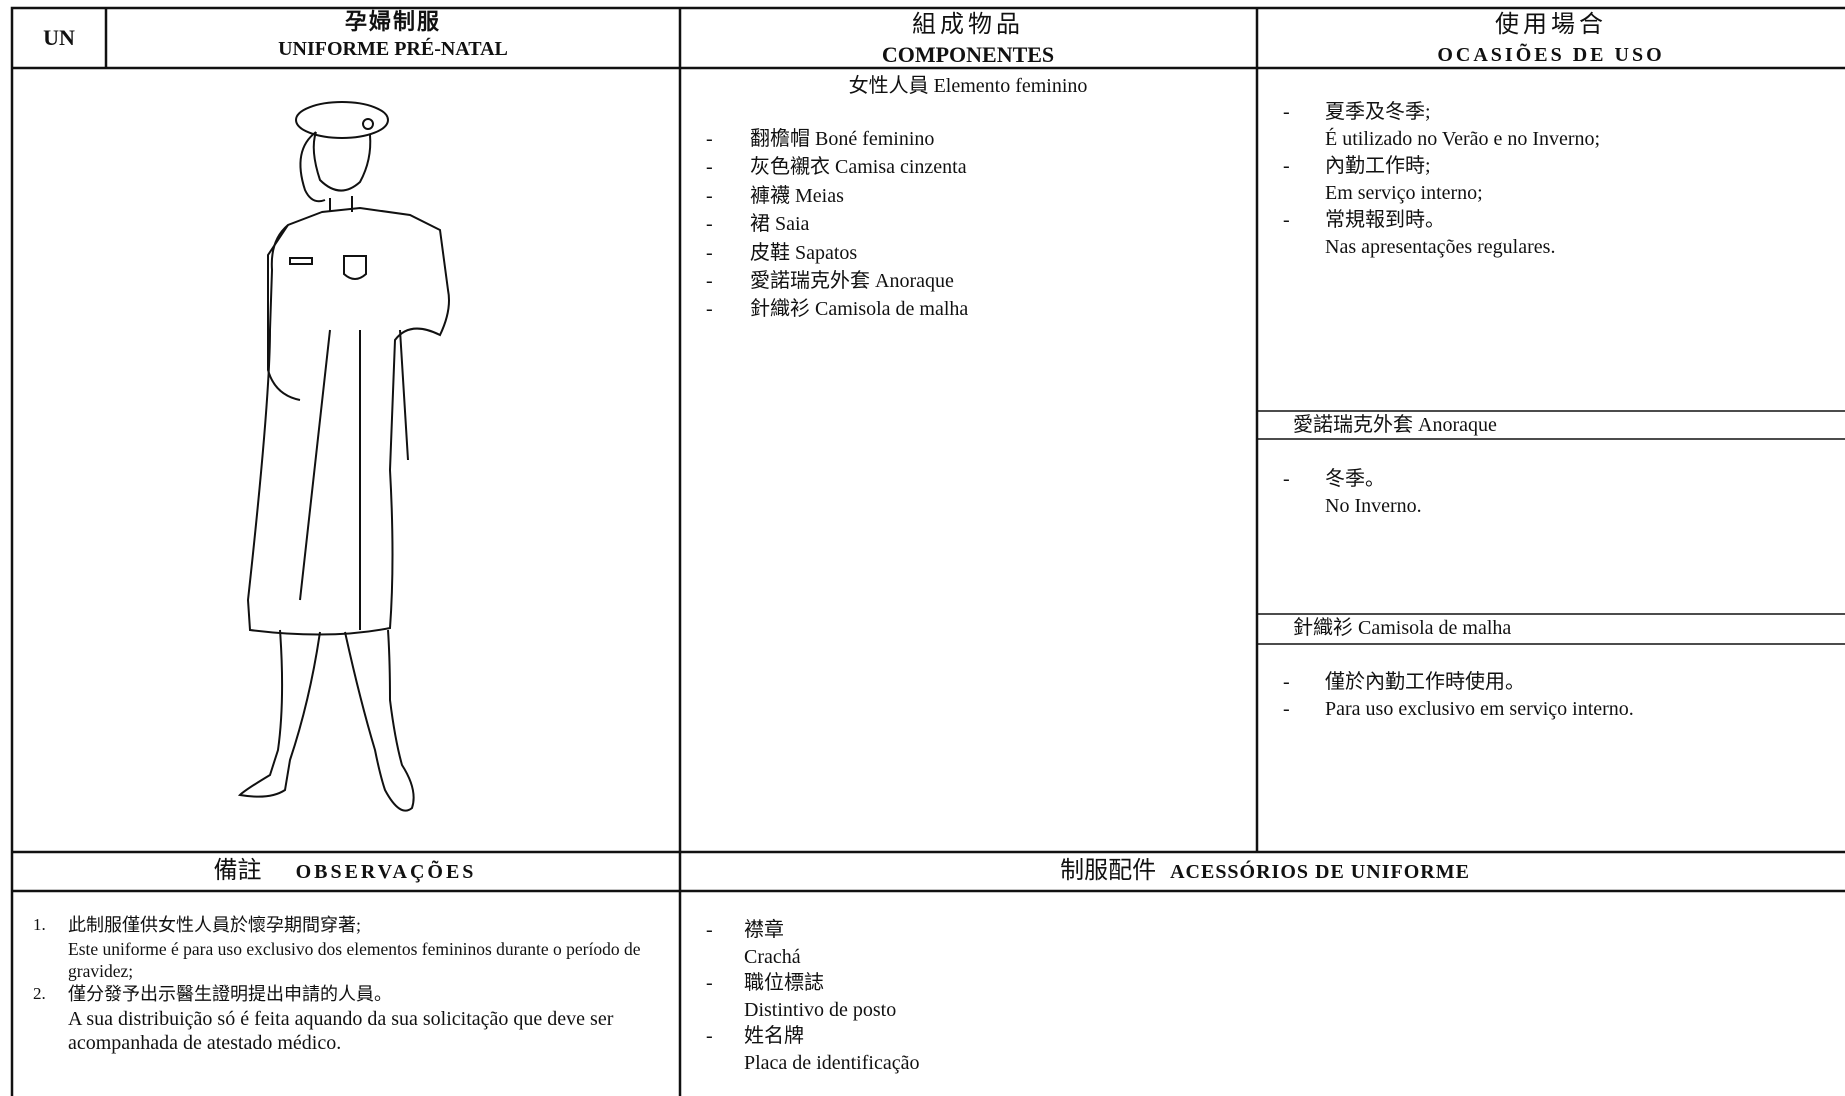 The height and width of the screenshot is (1096, 1845). I want to click on observations-title: 備註 OBSERVAÇÕES, so click(345, 871).